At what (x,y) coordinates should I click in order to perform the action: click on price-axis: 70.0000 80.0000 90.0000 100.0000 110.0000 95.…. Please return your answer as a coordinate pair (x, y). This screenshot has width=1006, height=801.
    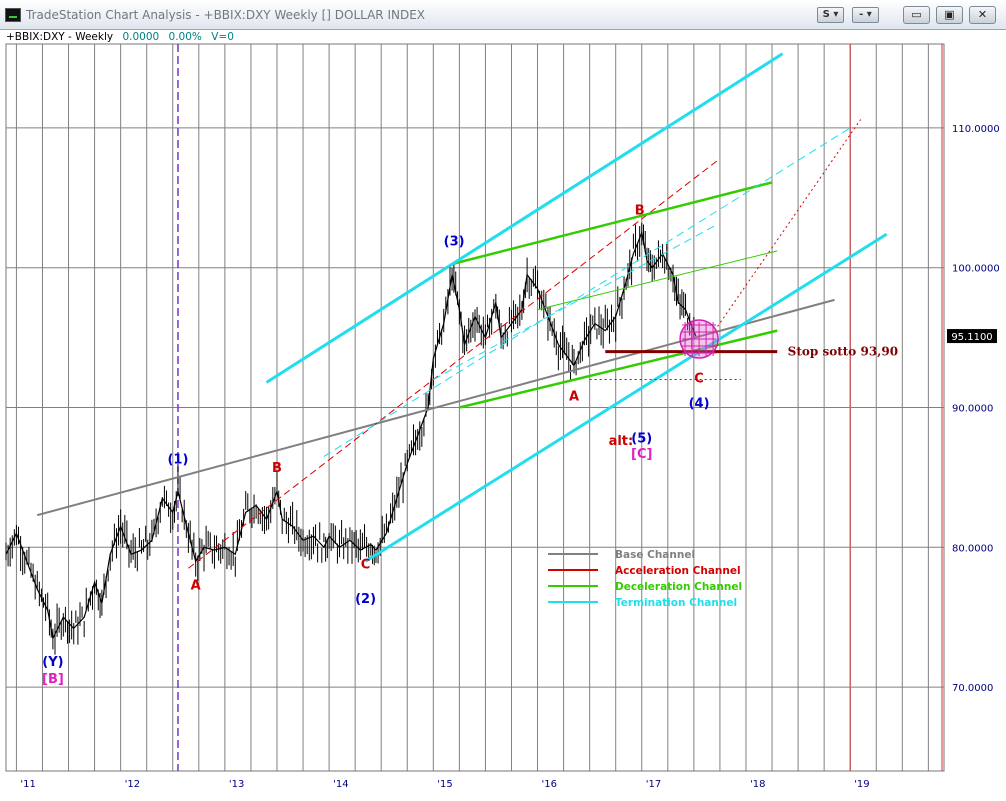
    Looking at the image, I should click on (973, 409).